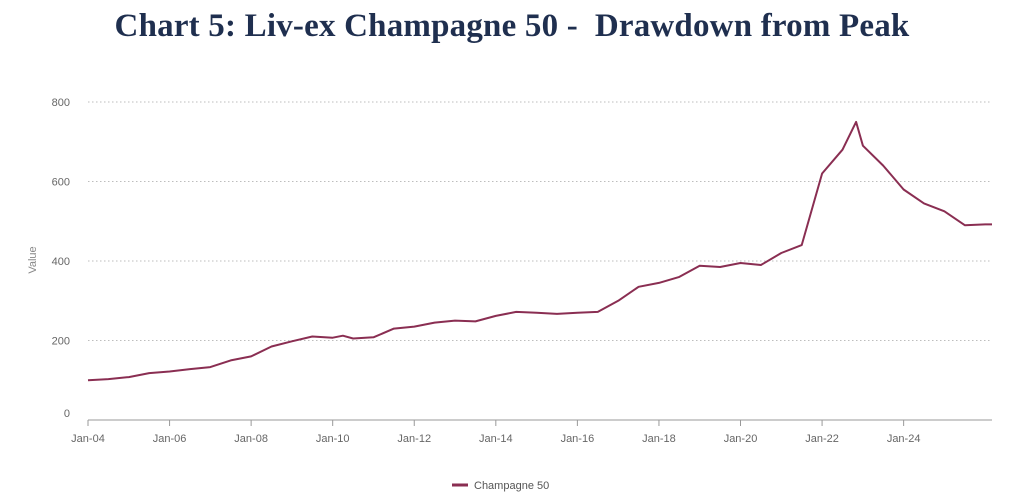 The image size is (1024, 497). Describe the element at coordinates (33, 259) in the screenshot. I see `y-axis-label: Value` at that location.